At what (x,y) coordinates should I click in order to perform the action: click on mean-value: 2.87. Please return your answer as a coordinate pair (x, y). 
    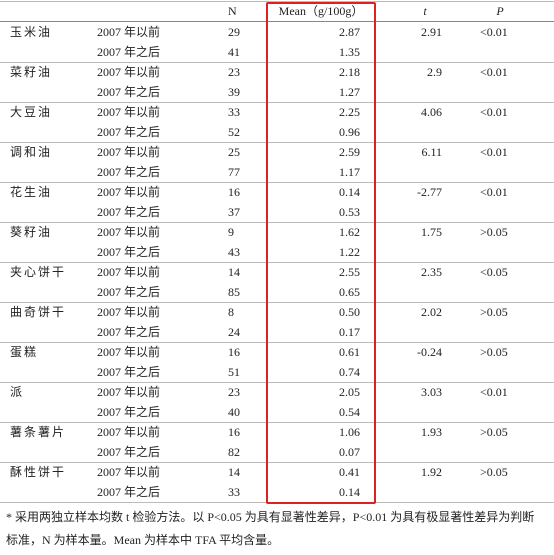
    Looking at the image, I should click on (349, 32).